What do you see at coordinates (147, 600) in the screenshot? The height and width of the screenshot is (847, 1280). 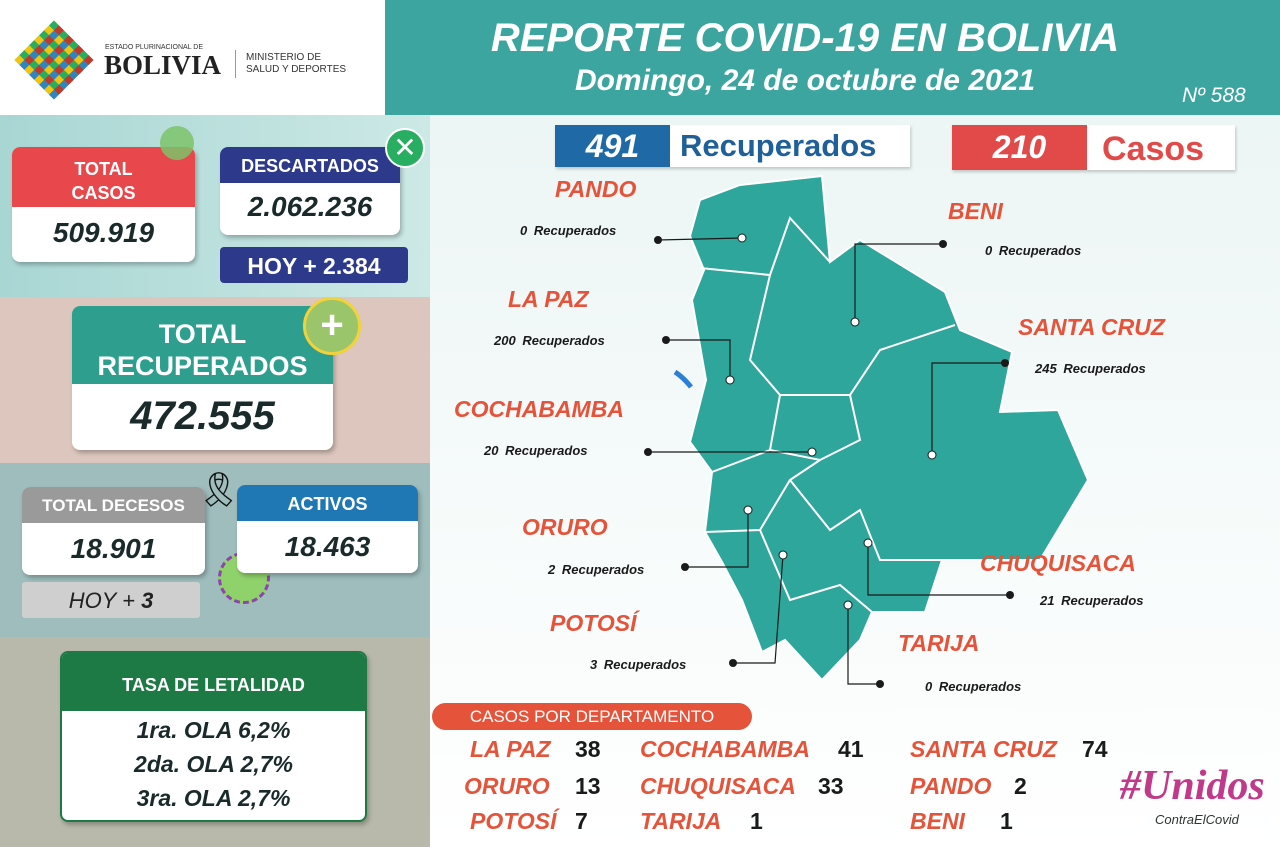 I see `deaths-today-value: 3` at bounding box center [147, 600].